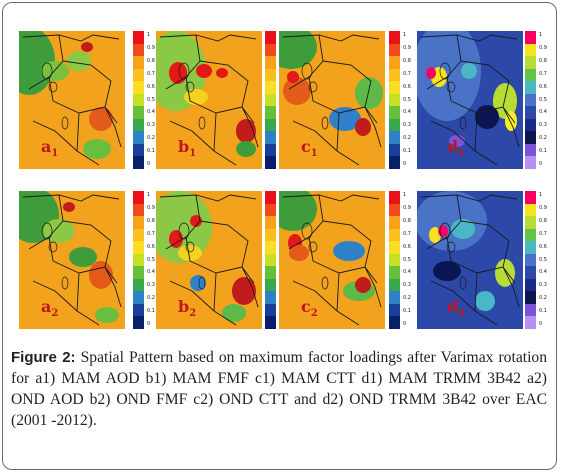  What do you see at coordinates (306, 146) in the screenshot?
I see `panel-letter: c` at bounding box center [306, 146].